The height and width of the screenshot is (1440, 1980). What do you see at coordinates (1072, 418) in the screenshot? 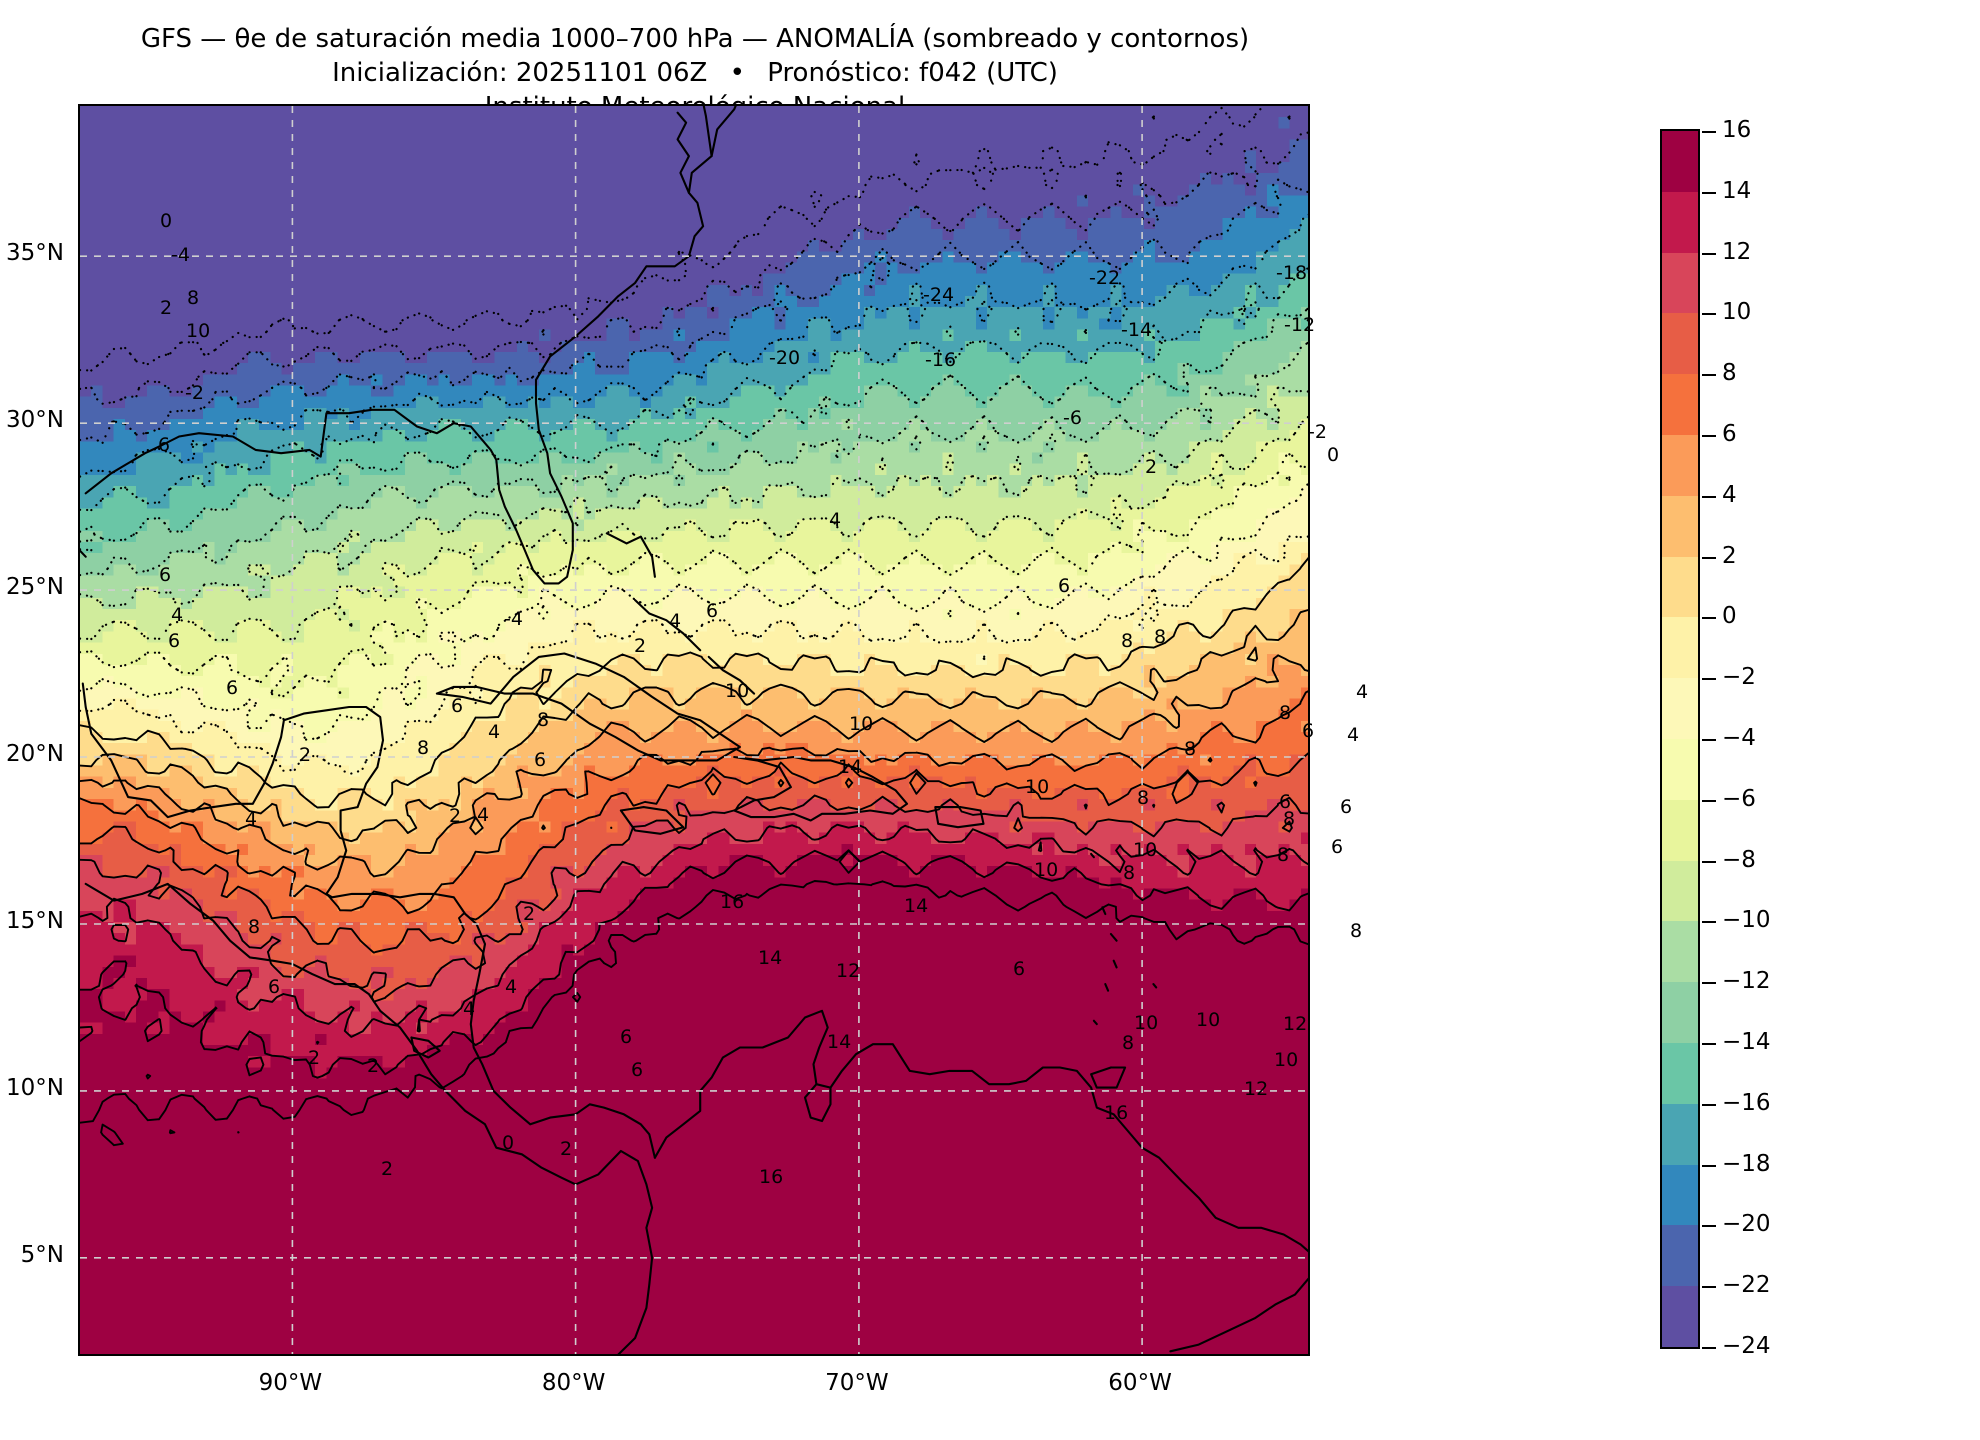
I see `contour-label: -6` at bounding box center [1072, 418].